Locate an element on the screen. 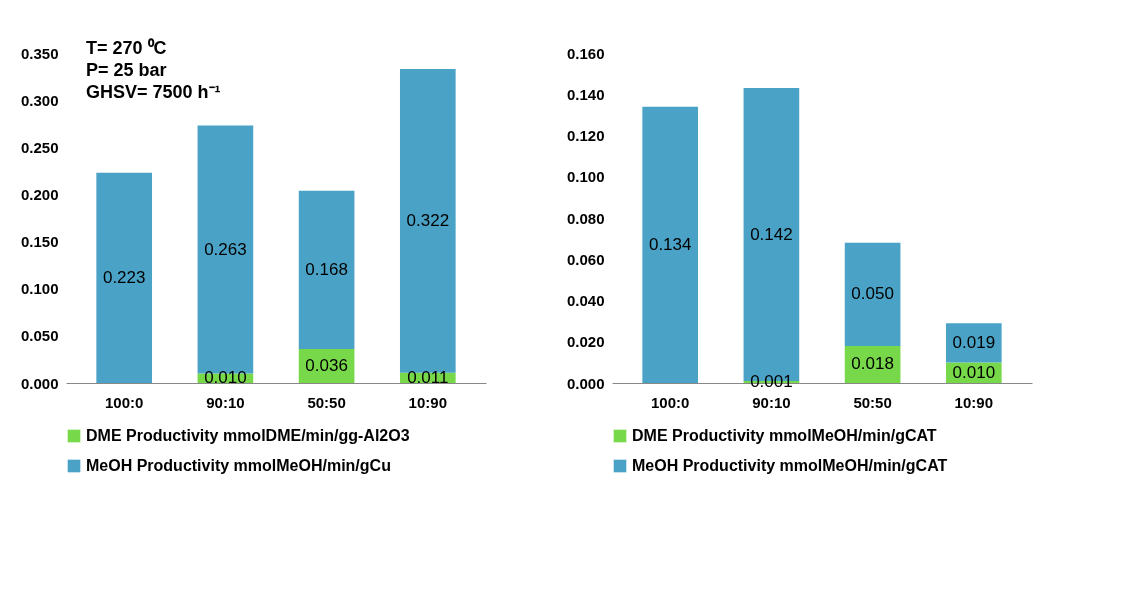 This screenshot has width=1130, height=601. y-tick-label: 0.060 is located at coordinates (585, 259).